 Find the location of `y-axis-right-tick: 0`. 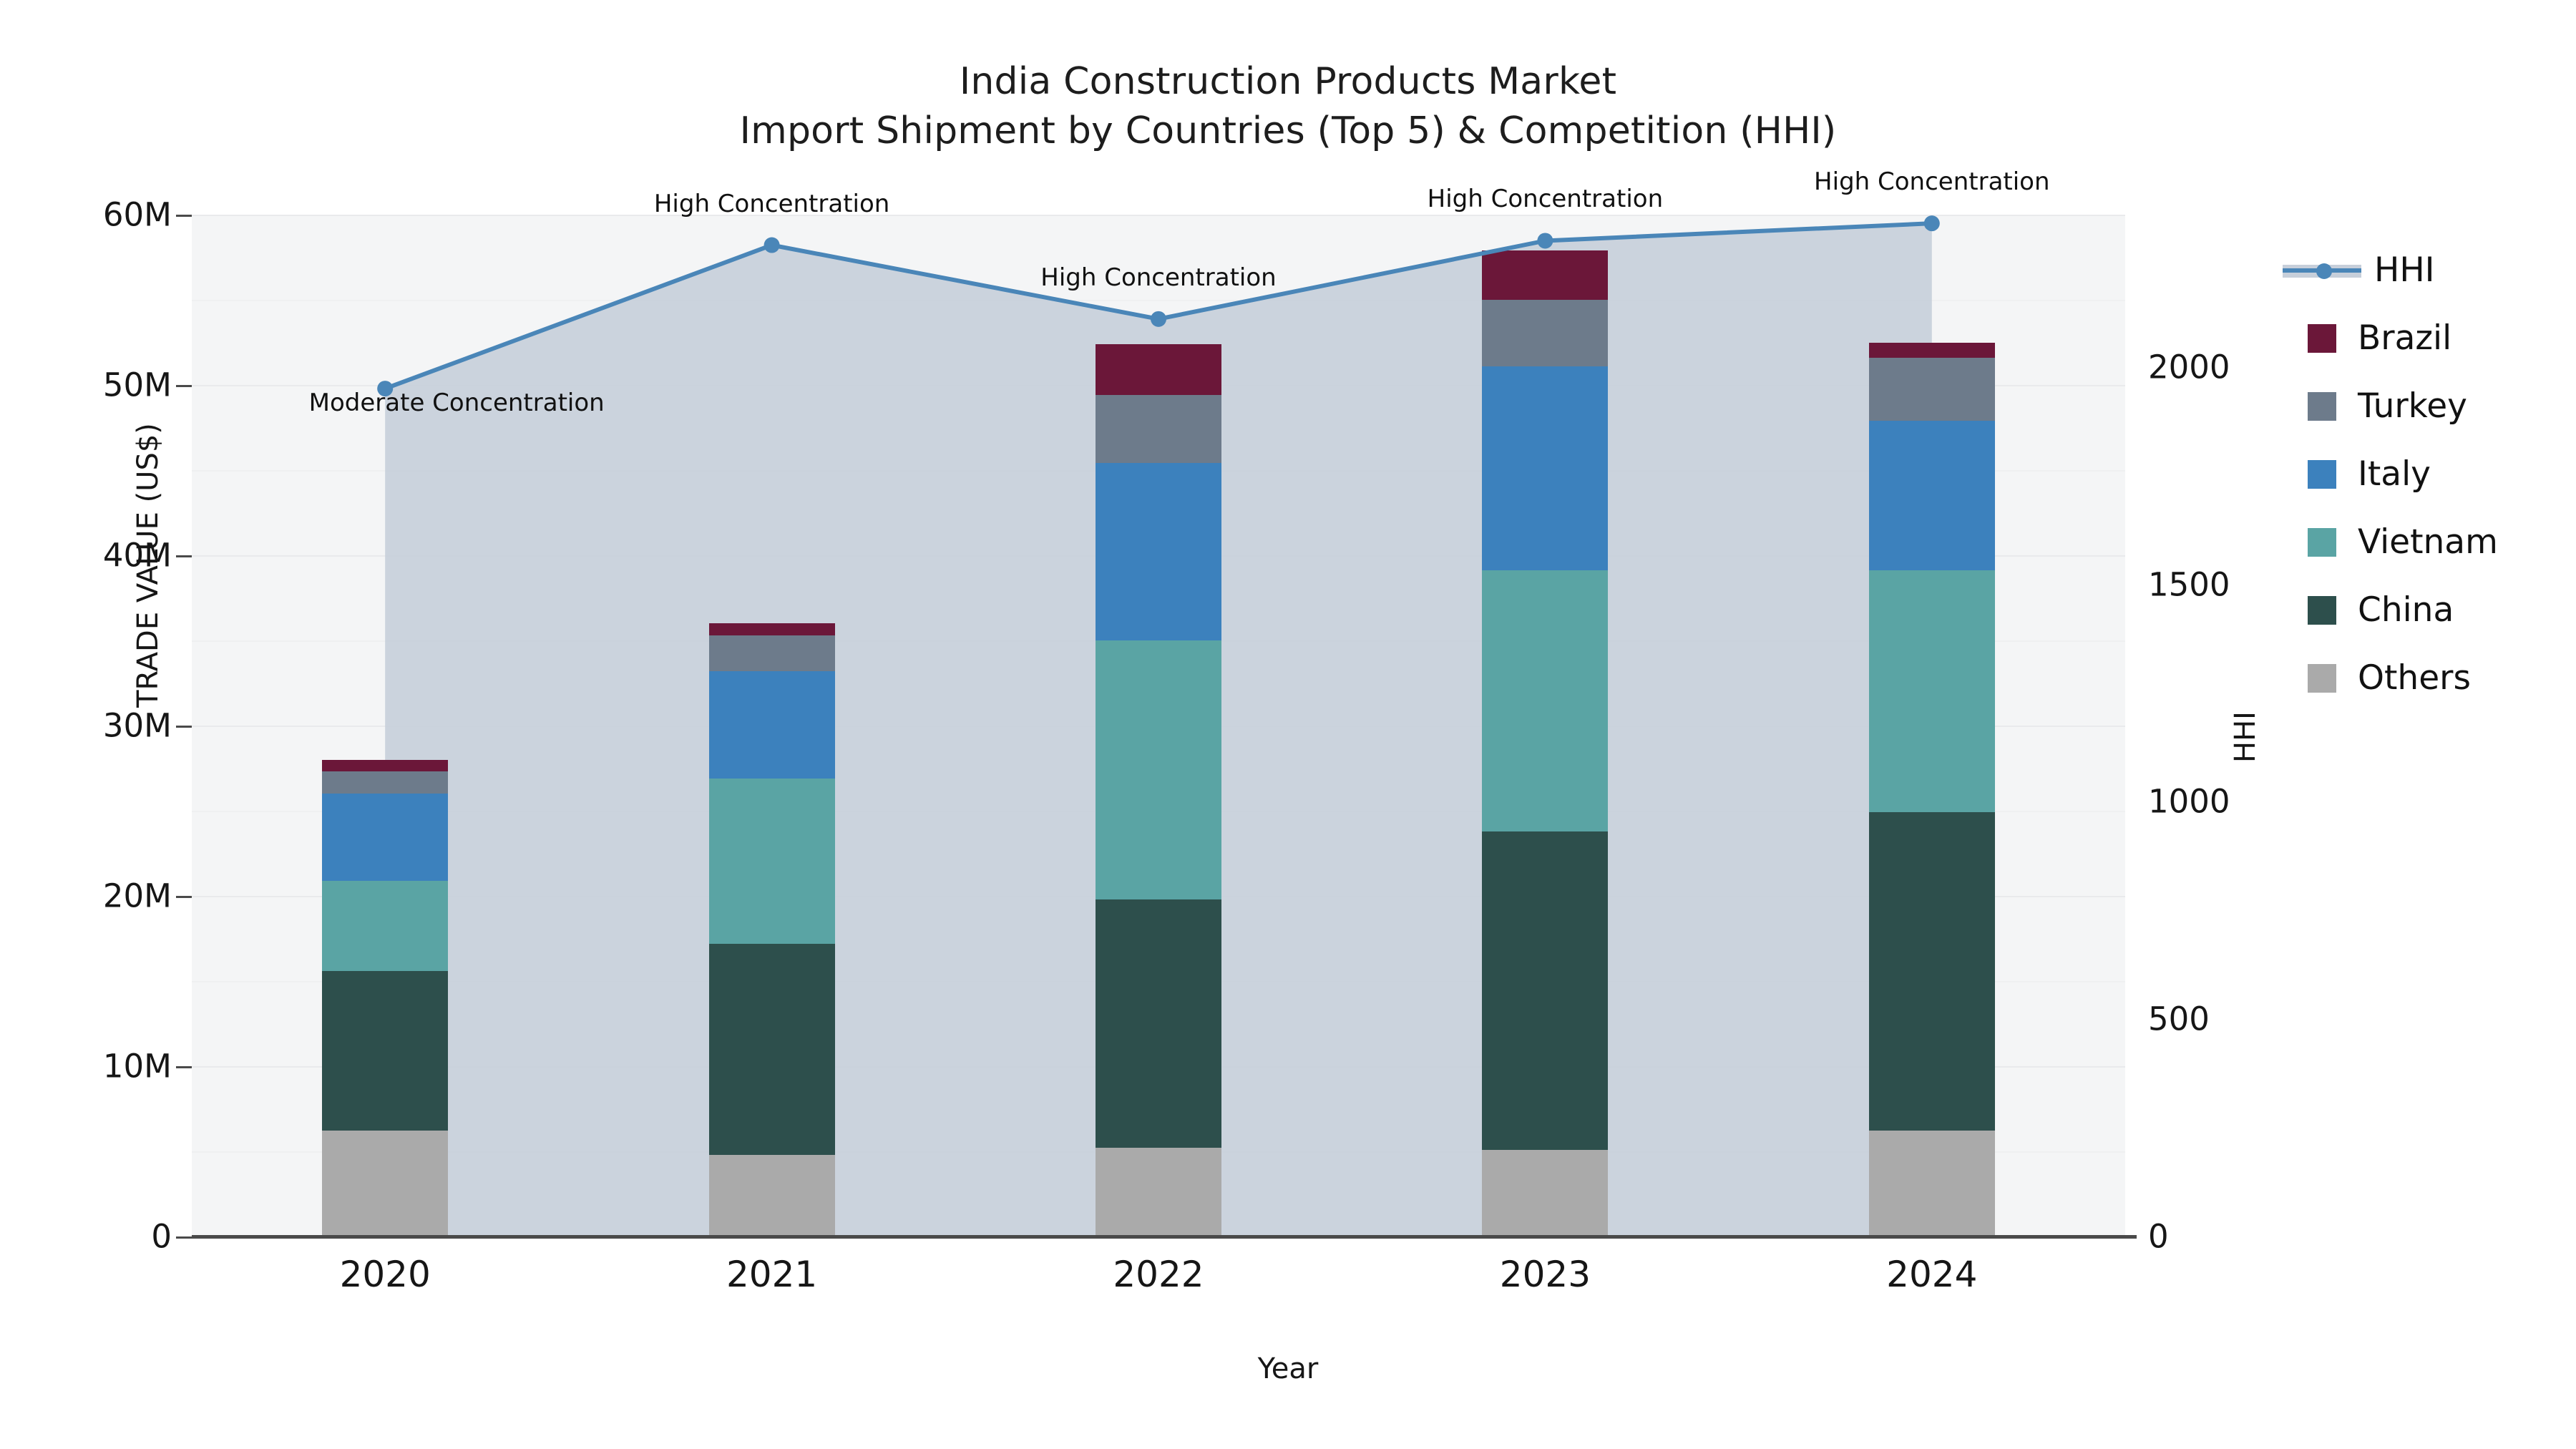

y-axis-right-tick: 0 is located at coordinates (2158, 1236).